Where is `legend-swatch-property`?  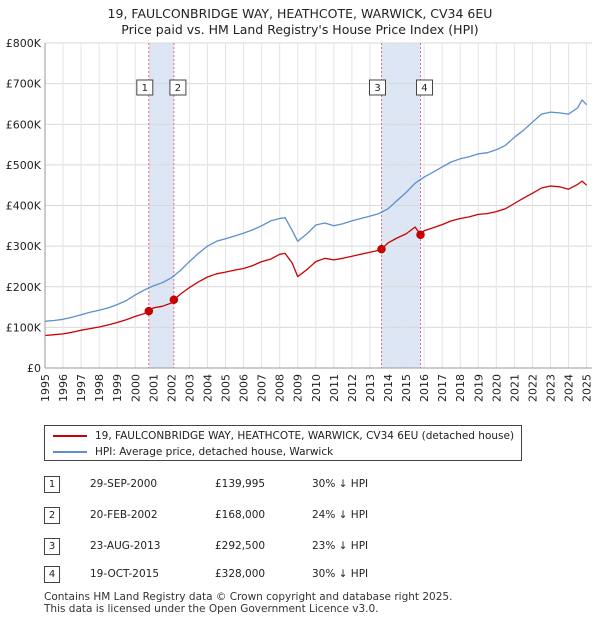 legend-swatch-property is located at coordinates (70, 436).